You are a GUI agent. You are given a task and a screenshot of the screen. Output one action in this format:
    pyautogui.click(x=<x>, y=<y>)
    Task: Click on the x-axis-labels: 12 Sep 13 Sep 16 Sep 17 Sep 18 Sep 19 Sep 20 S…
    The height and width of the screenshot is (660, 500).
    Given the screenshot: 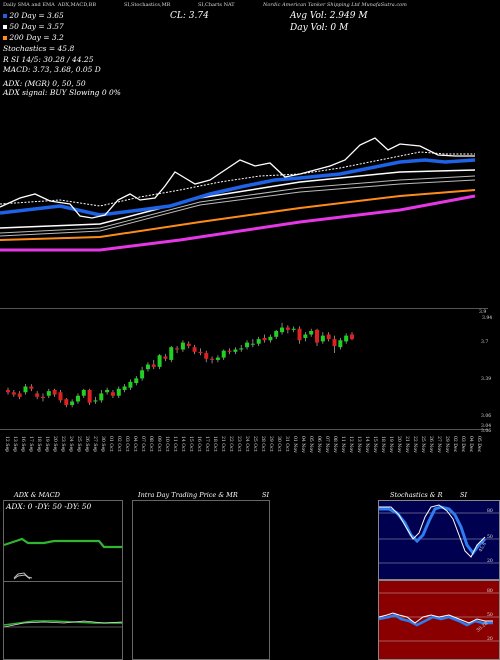 What is the action you would take?
    pyautogui.click(x=240, y=460)
    